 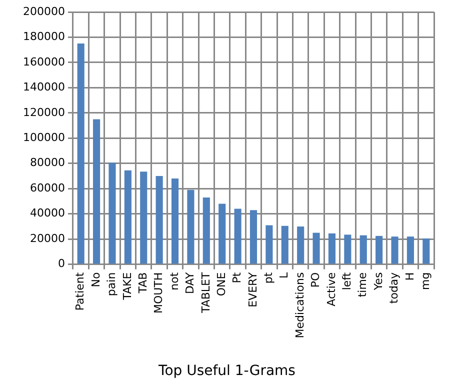 What do you see at coordinates (95, 280) in the screenshot?
I see `x-tick-label: No` at bounding box center [95, 280].